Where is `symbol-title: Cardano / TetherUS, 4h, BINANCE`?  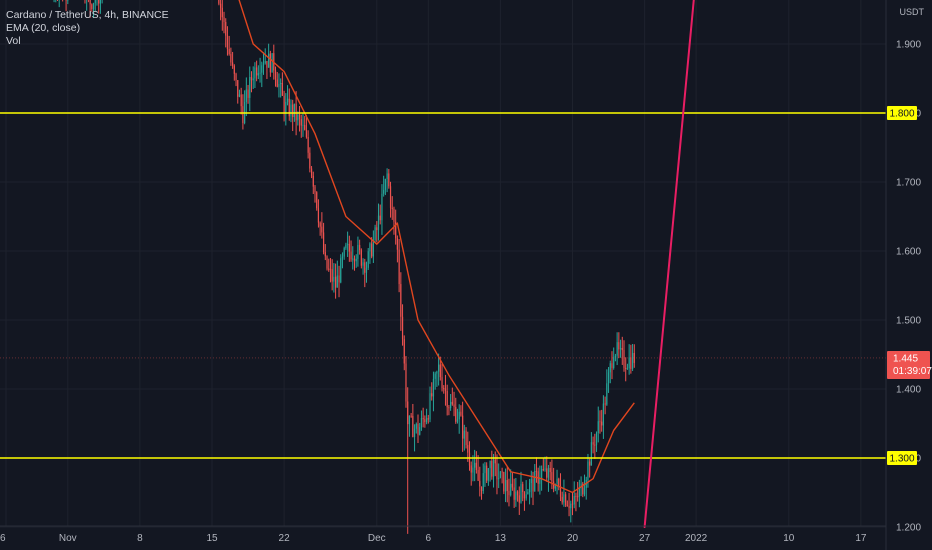 symbol-title: Cardano / TetherUS, 4h, BINANCE is located at coordinates (87, 15).